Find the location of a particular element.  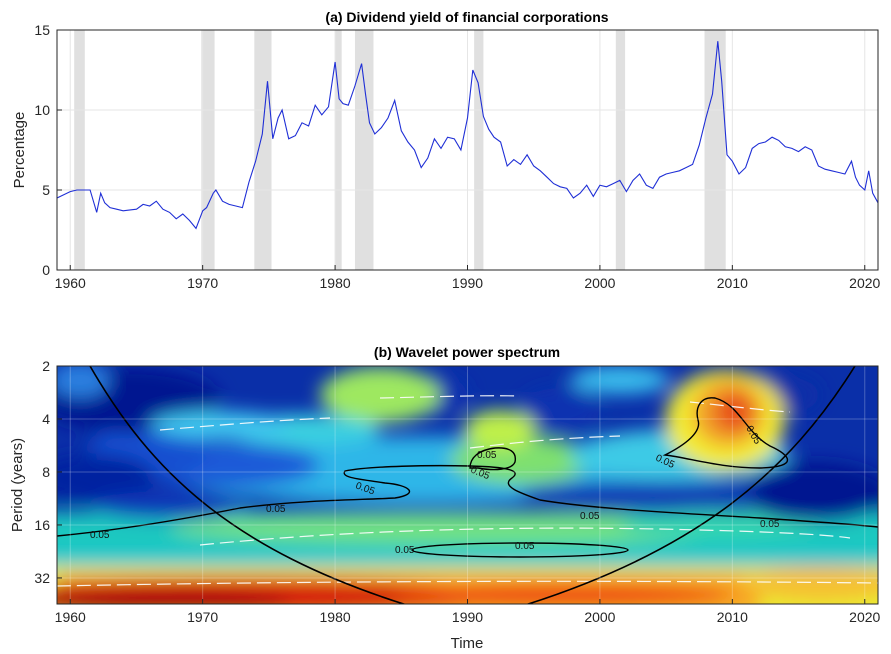

panel-a-y-ticks: 0 5 10 15 is located at coordinates (48, 150).